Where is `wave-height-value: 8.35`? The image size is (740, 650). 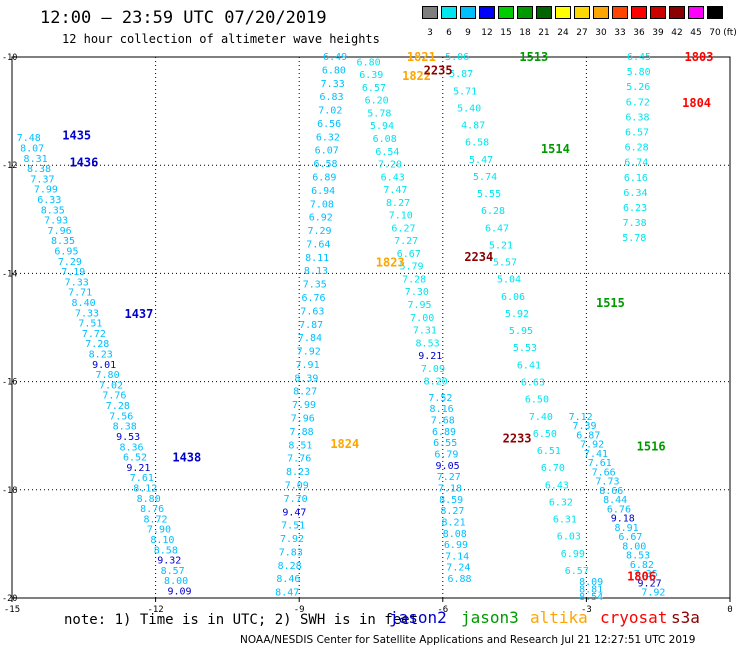 wave-height-value: 8.35 is located at coordinates (63, 241).